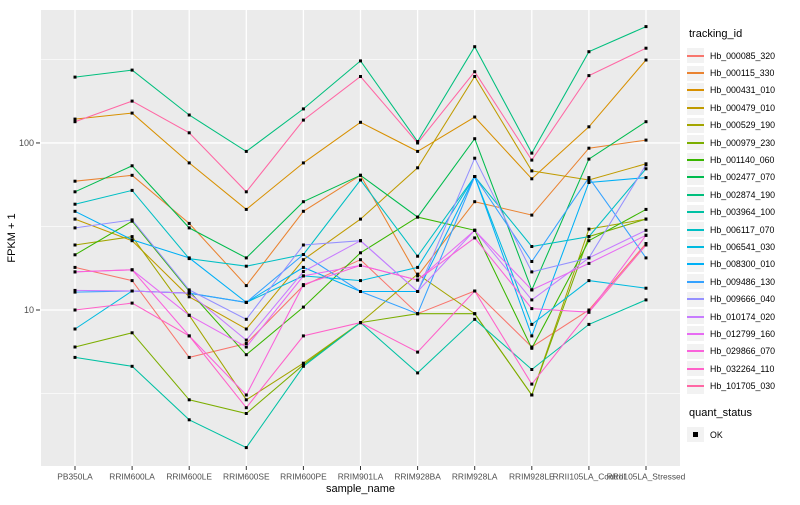  I want to click on legend-item: Hb_009486_130, so click(743, 281).